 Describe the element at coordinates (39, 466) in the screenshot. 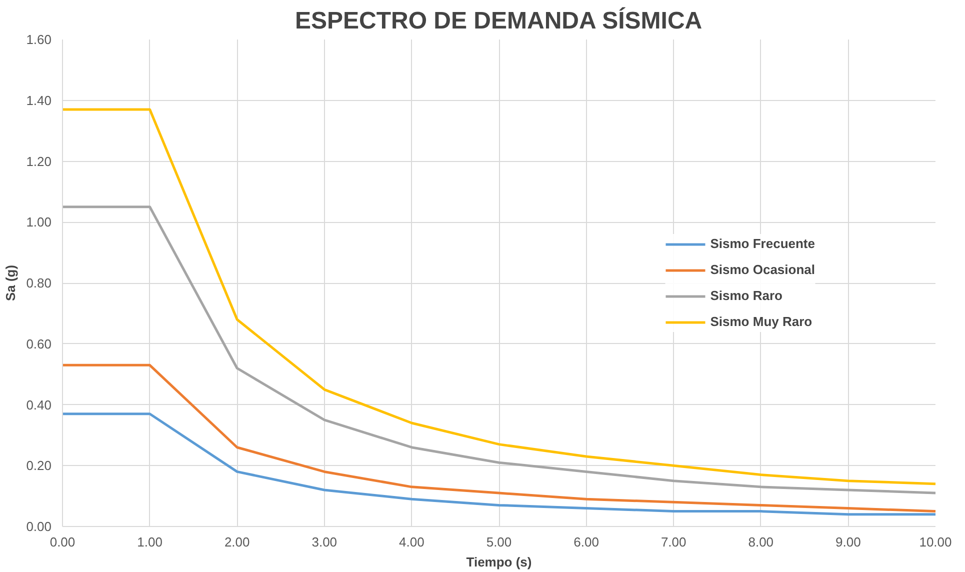

I see `y-tick-label: 0.20` at that location.